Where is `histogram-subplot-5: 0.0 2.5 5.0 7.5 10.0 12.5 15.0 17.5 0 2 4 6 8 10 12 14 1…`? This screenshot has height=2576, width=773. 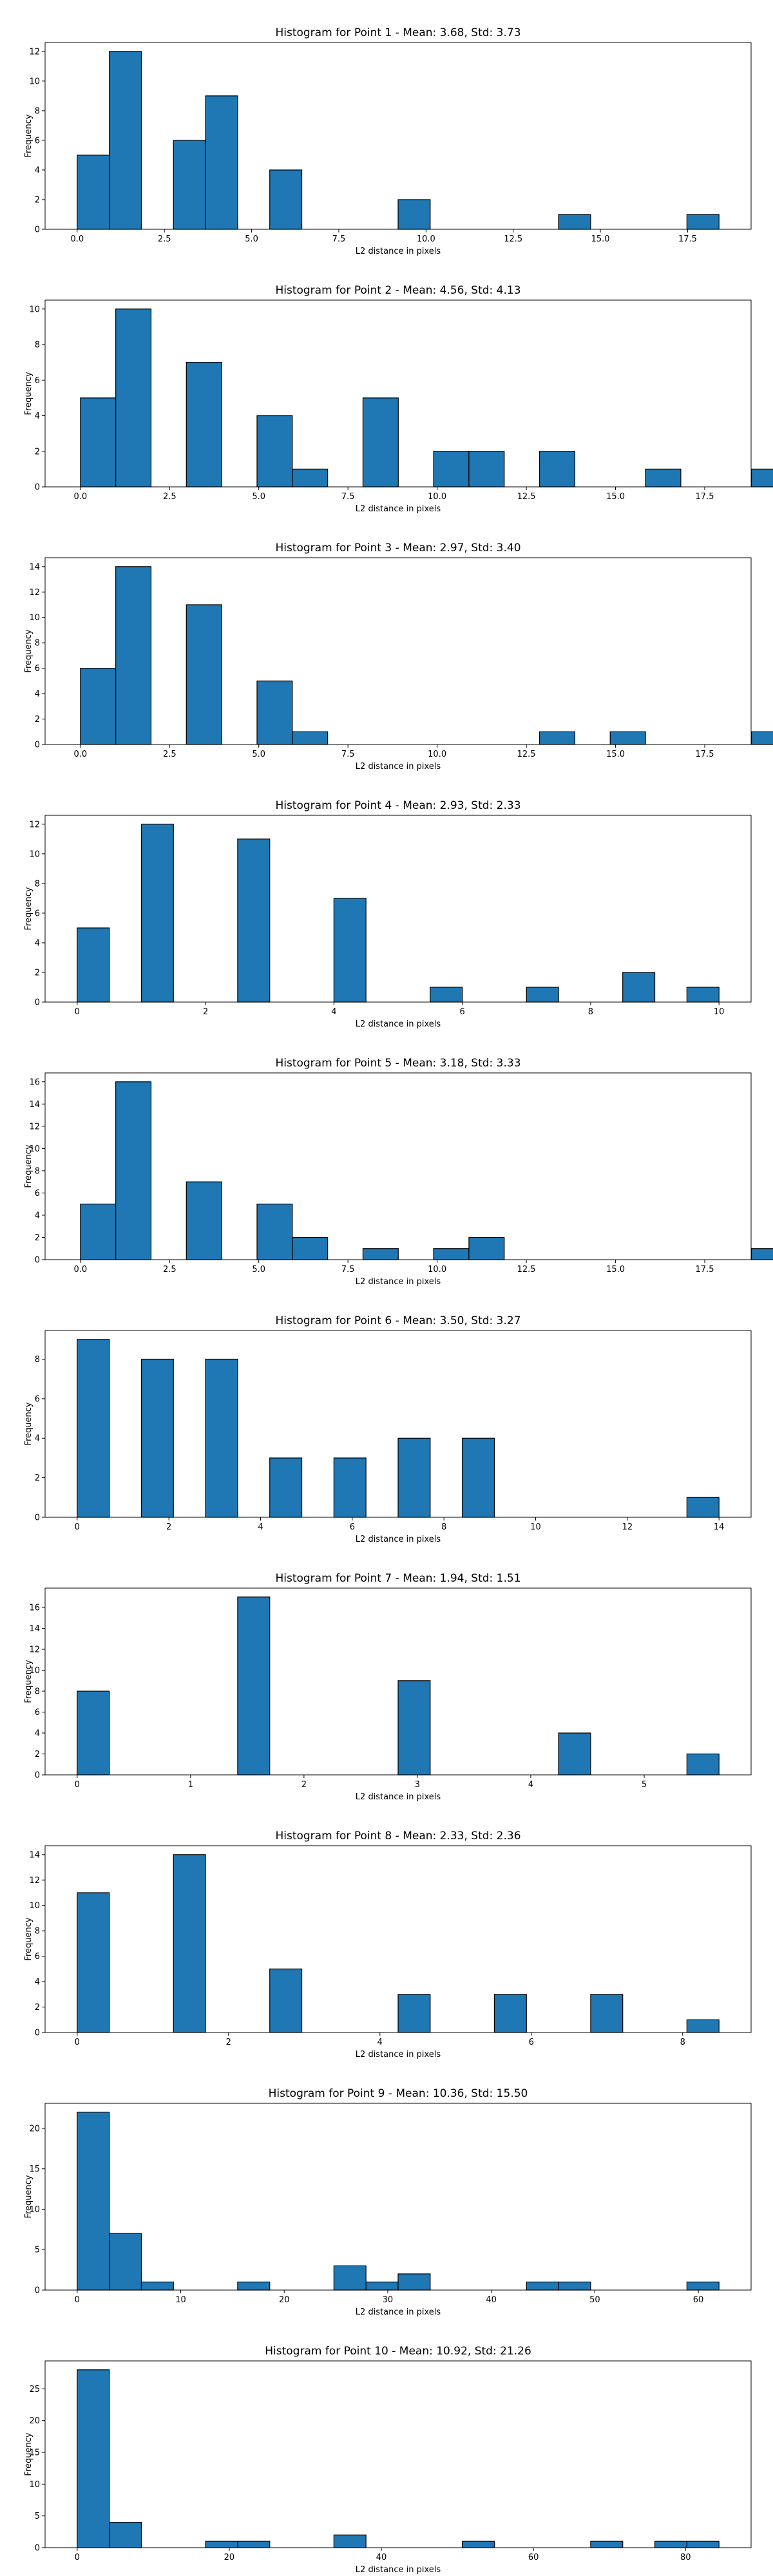
histogram-subplot-5: 0.0 2.5 5.0 7.5 10.0 12.5 15.0 17.5 0 2 4 6 8 10 12 14 1… is located at coordinates (398, 1172).